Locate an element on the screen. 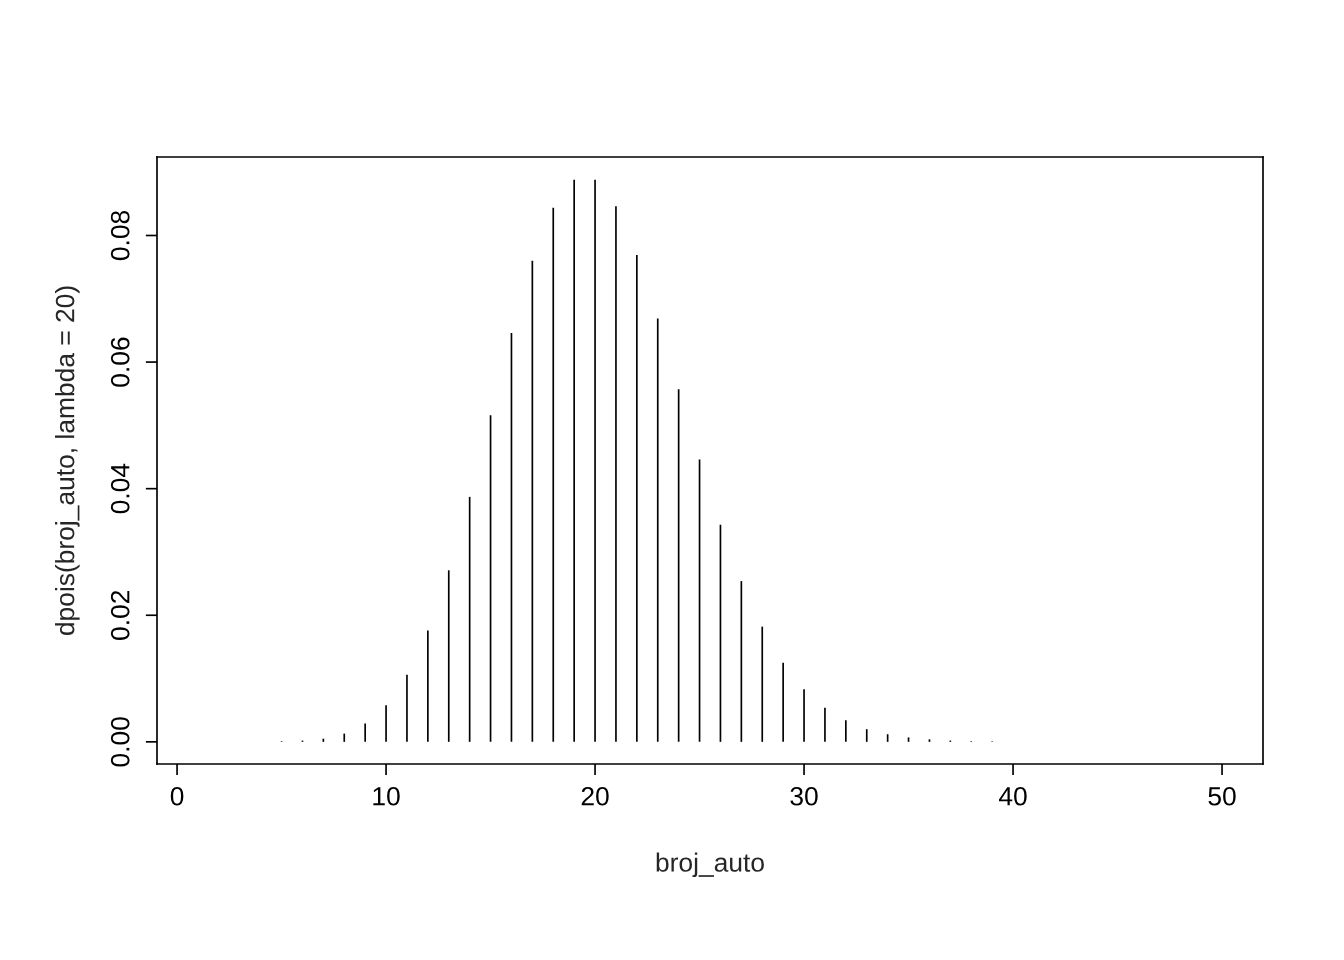  x-tick-label: 20 is located at coordinates (595, 796).